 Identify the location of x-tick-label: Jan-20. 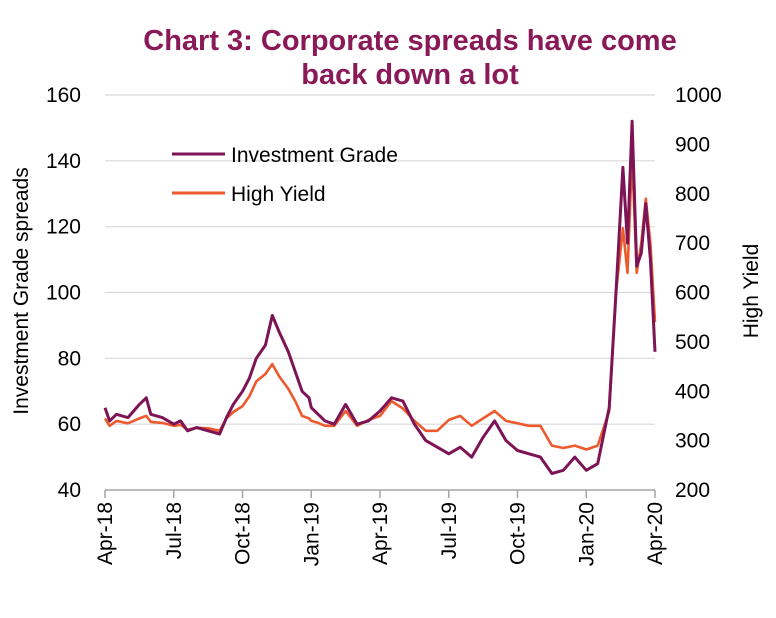
(586, 534).